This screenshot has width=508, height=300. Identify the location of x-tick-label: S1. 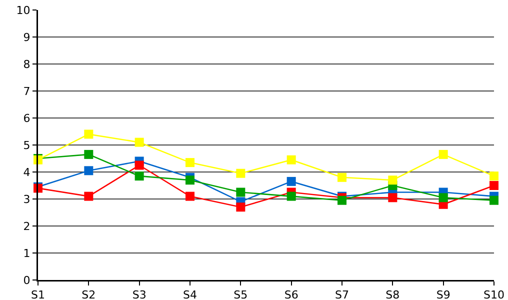
(38, 294).